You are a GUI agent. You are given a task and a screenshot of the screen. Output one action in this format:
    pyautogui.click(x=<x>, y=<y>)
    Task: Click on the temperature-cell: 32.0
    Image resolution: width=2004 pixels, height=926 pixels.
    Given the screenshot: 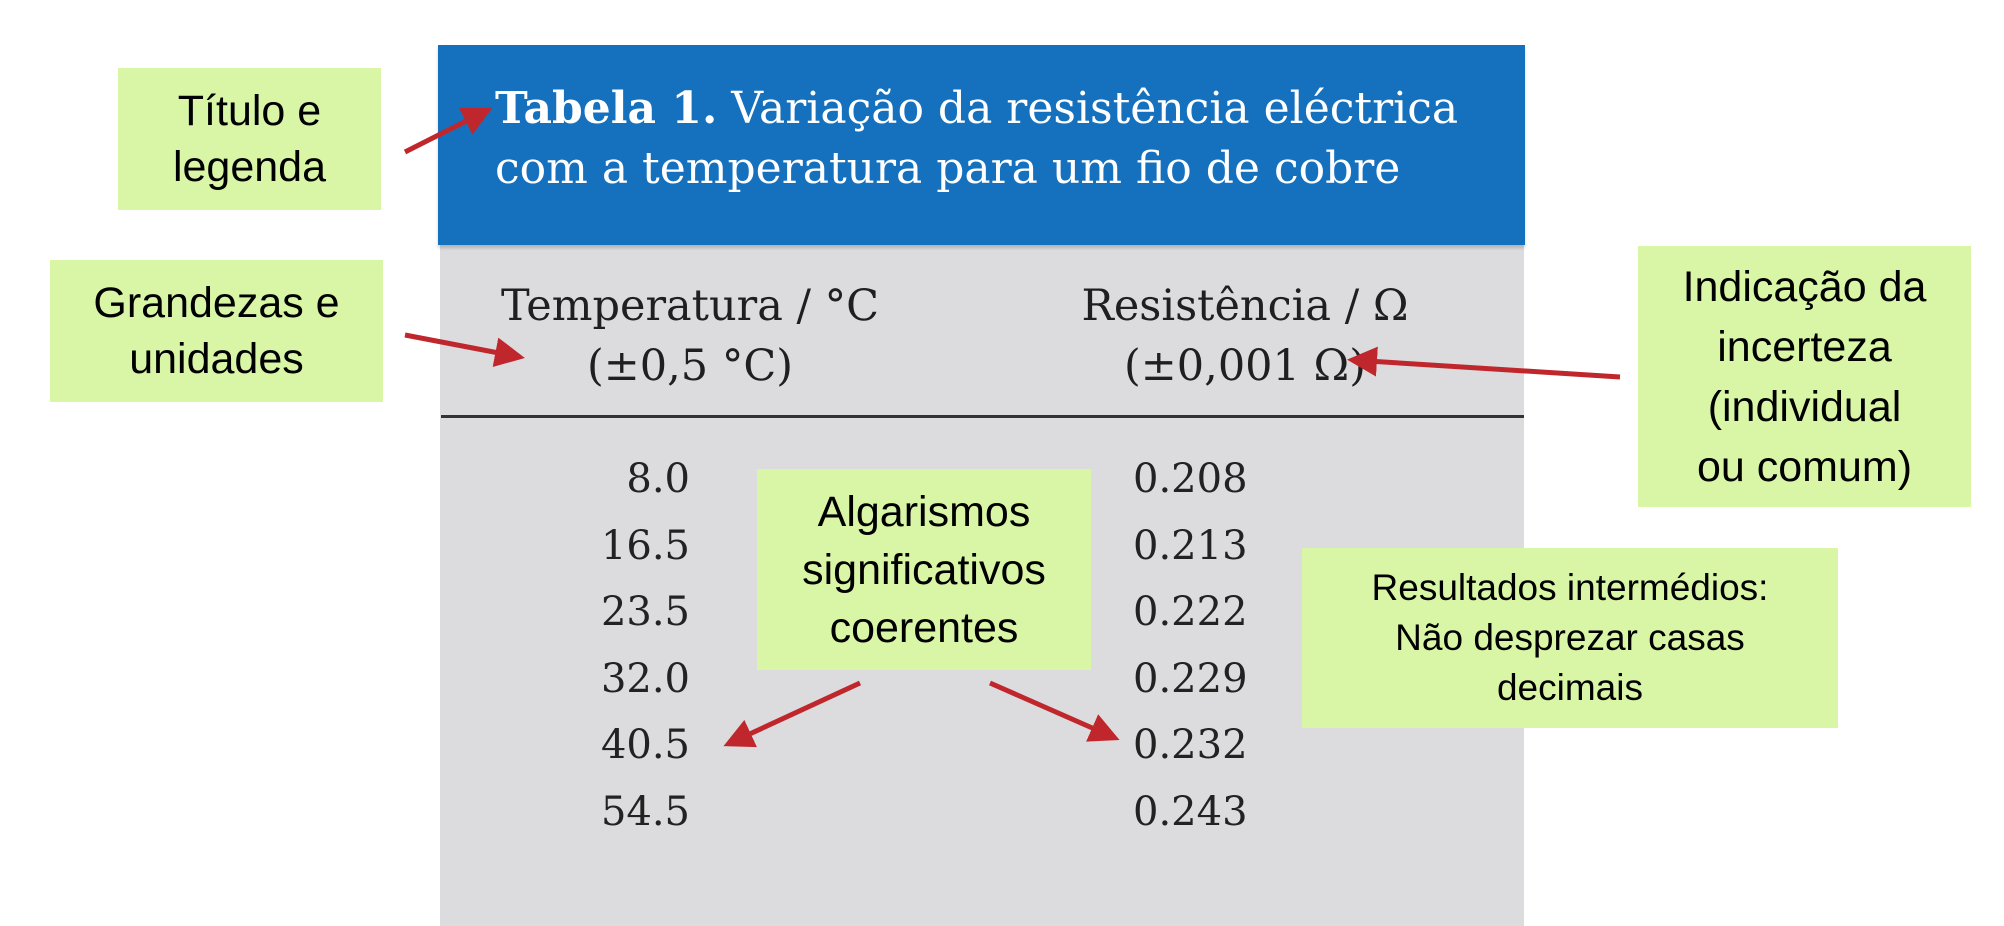 What is the action you would take?
    pyautogui.click(x=645, y=678)
    